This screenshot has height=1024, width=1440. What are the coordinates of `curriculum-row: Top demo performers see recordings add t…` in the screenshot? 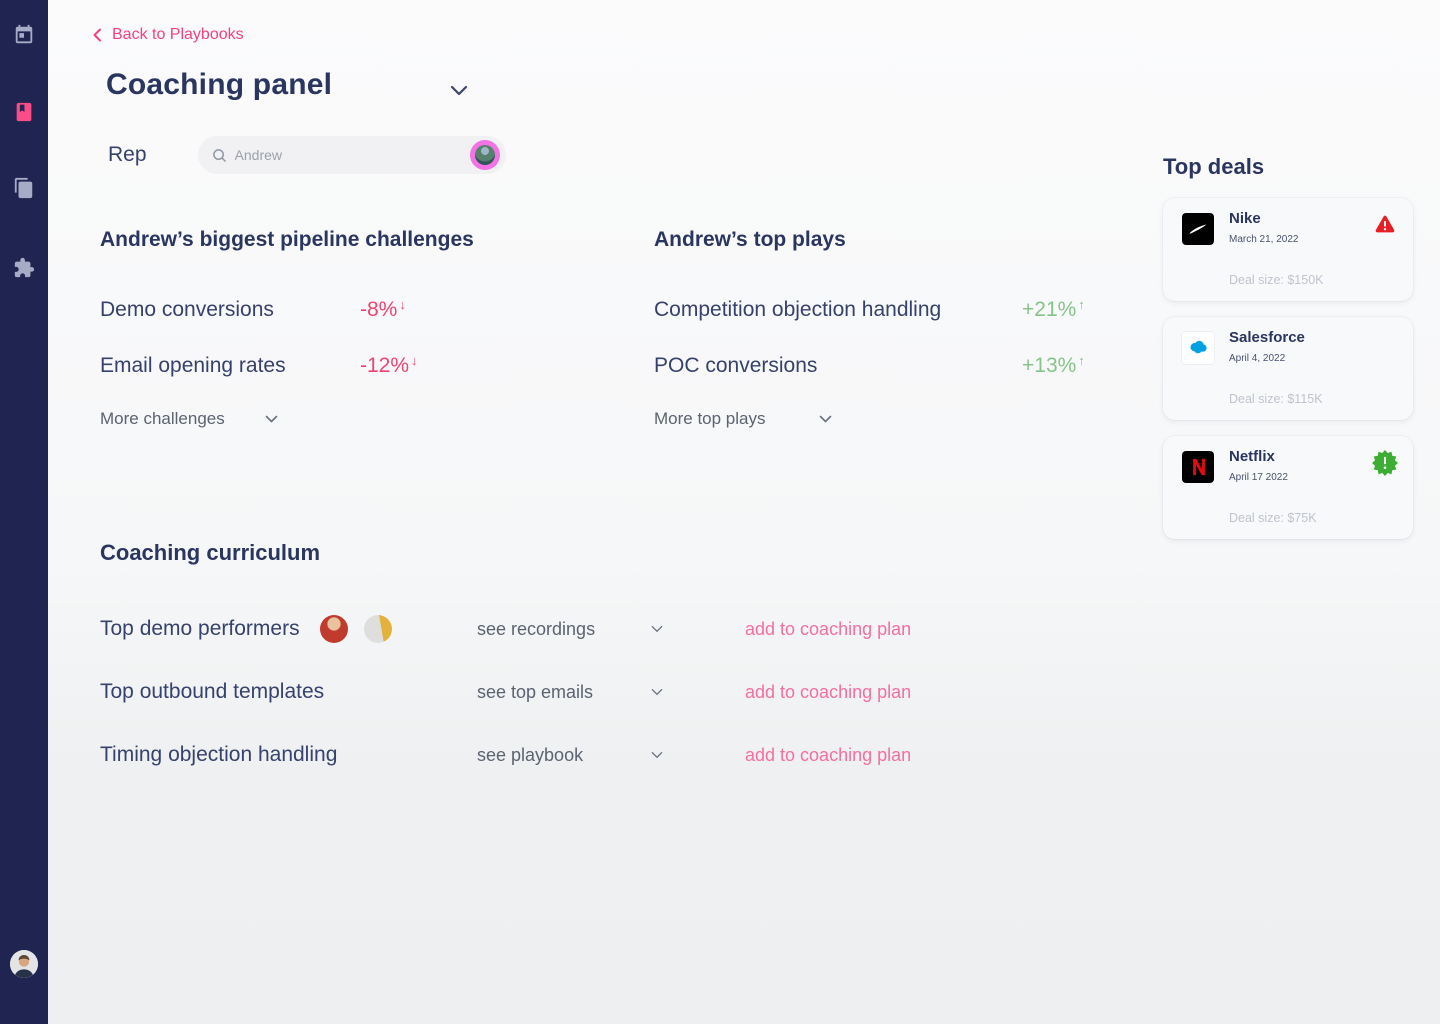 It's located at (550, 629).